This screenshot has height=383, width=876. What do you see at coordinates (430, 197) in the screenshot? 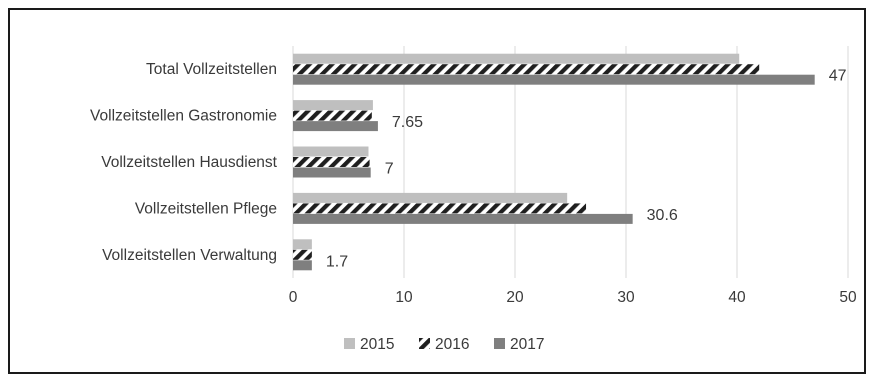
I see `bar-2015-vollzeitstellen-pflege` at bounding box center [430, 197].